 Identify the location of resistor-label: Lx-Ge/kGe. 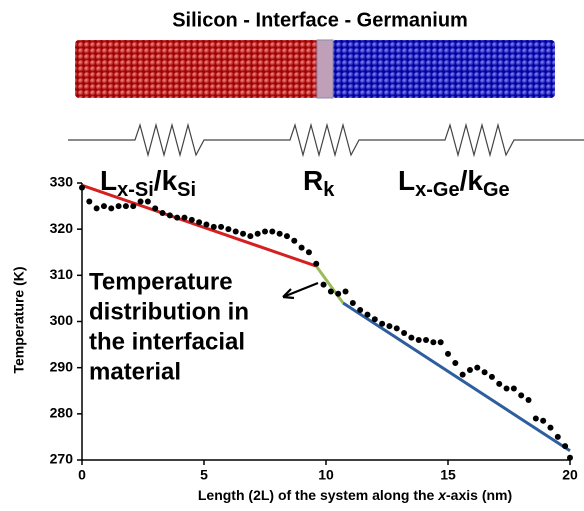
(454, 183).